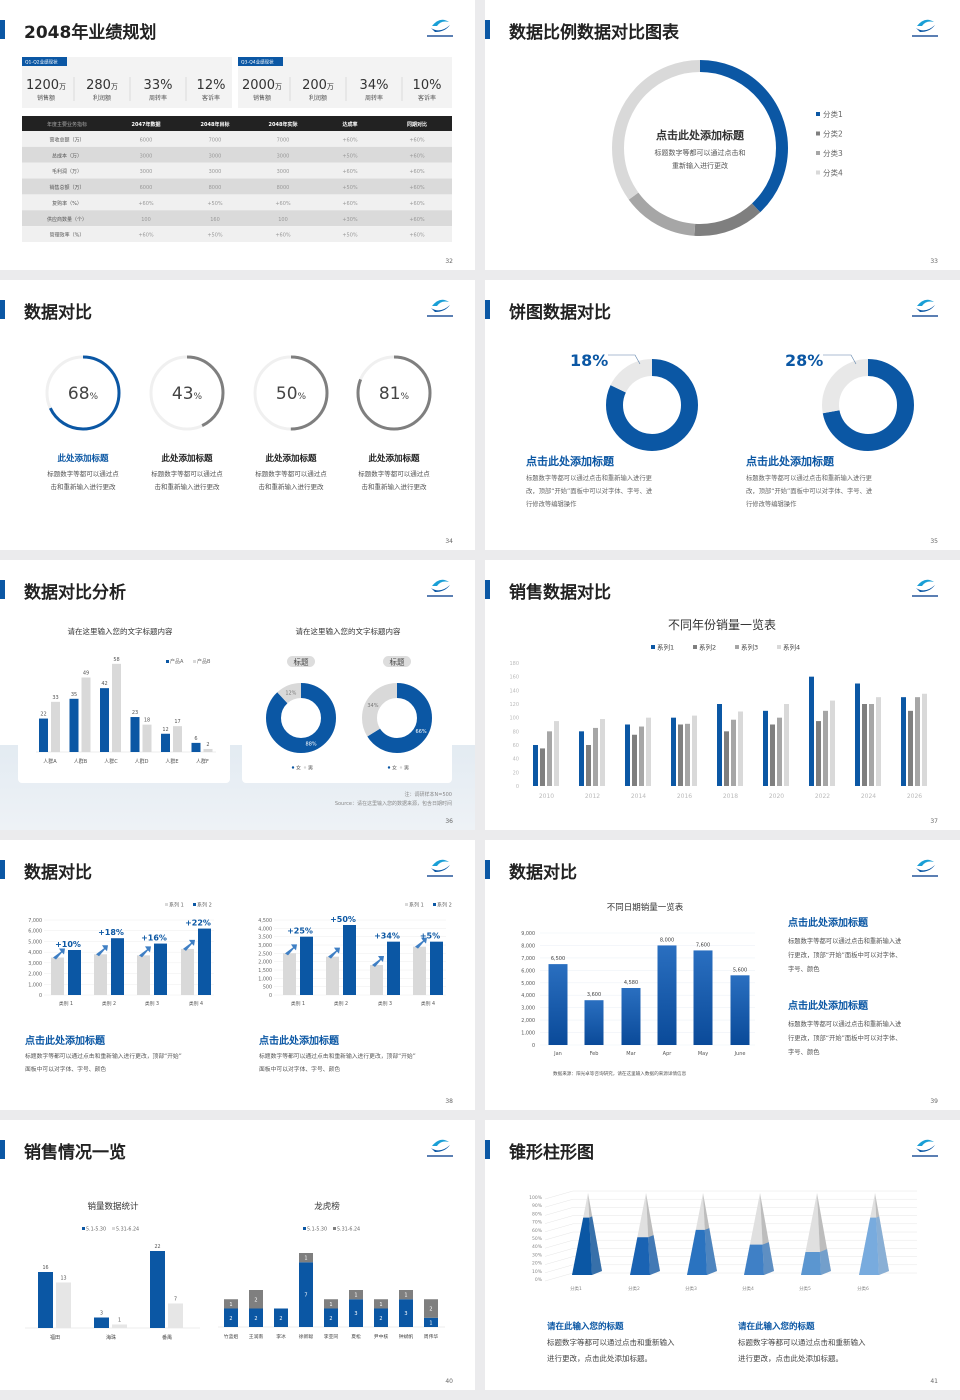 Image resolution: width=960 pixels, height=1400 pixels. I want to click on block-body: 改，顶部“开始”面板中可以对字体、字号、进, so click(589, 490).